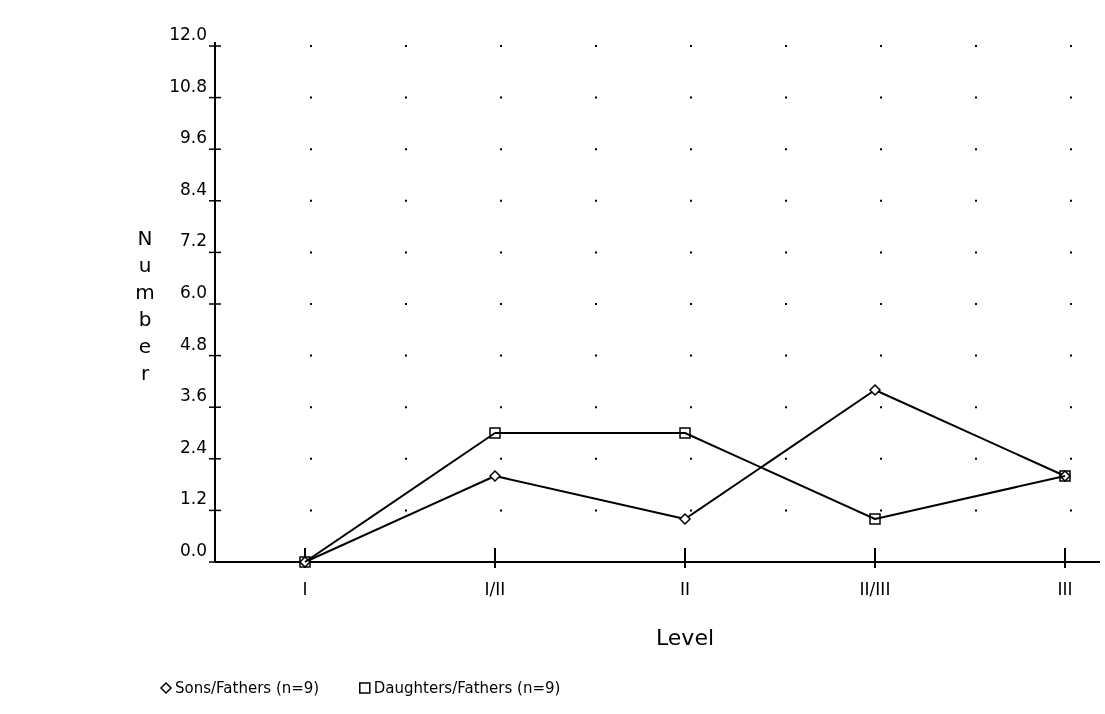 This screenshot has width=1105, height=714. I want to click on y-tick-label: 2.4, so click(193, 446).